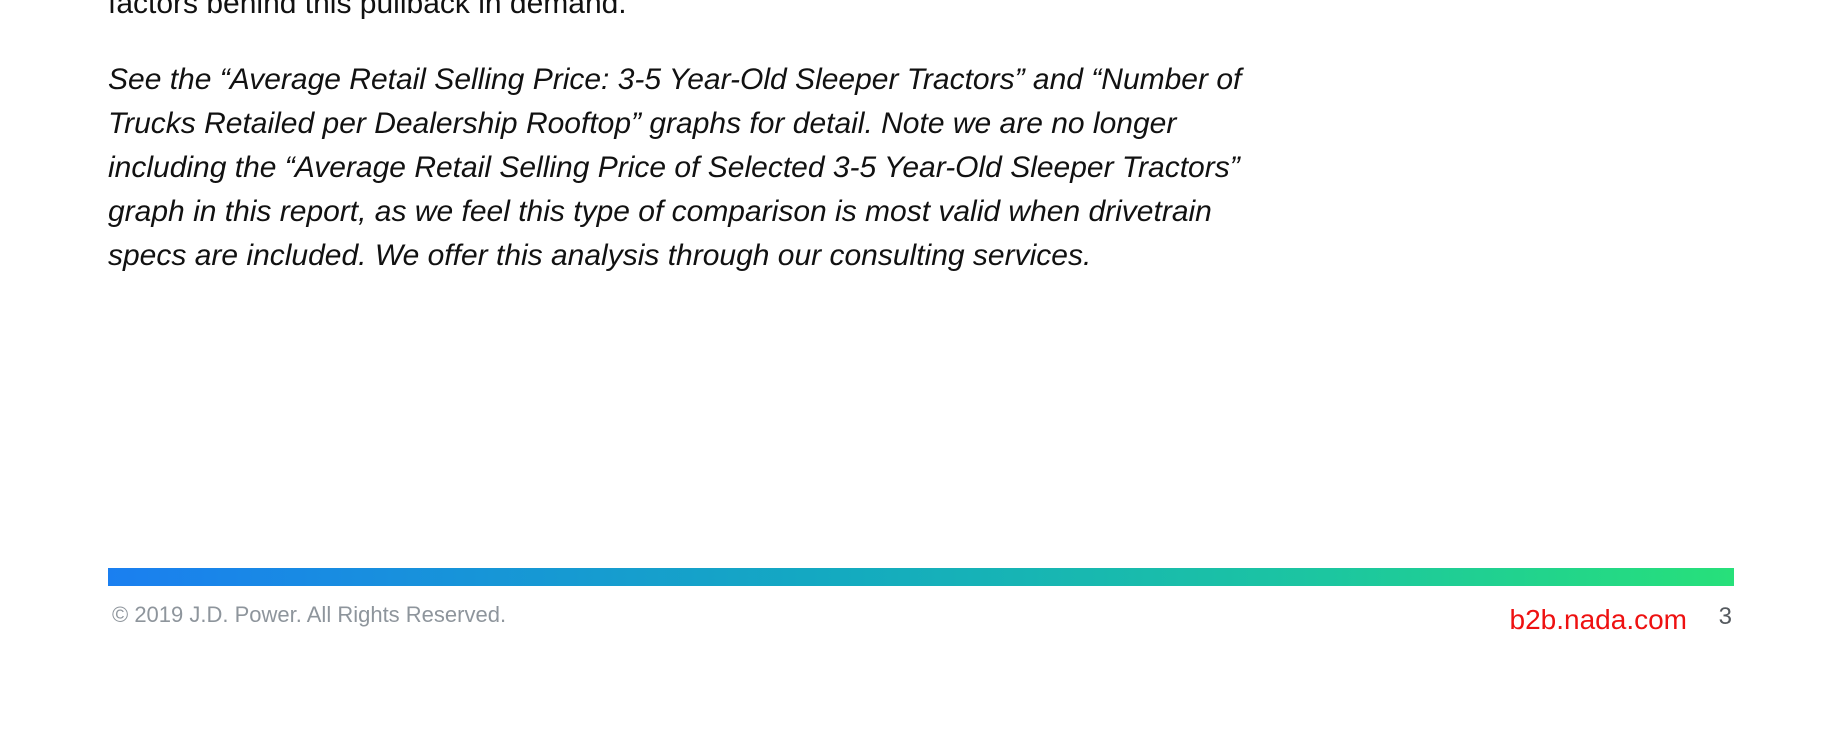 This screenshot has height=729, width=1836. Describe the element at coordinates (1598, 619) in the screenshot. I see `site-link: b2b.nada.com` at that location.